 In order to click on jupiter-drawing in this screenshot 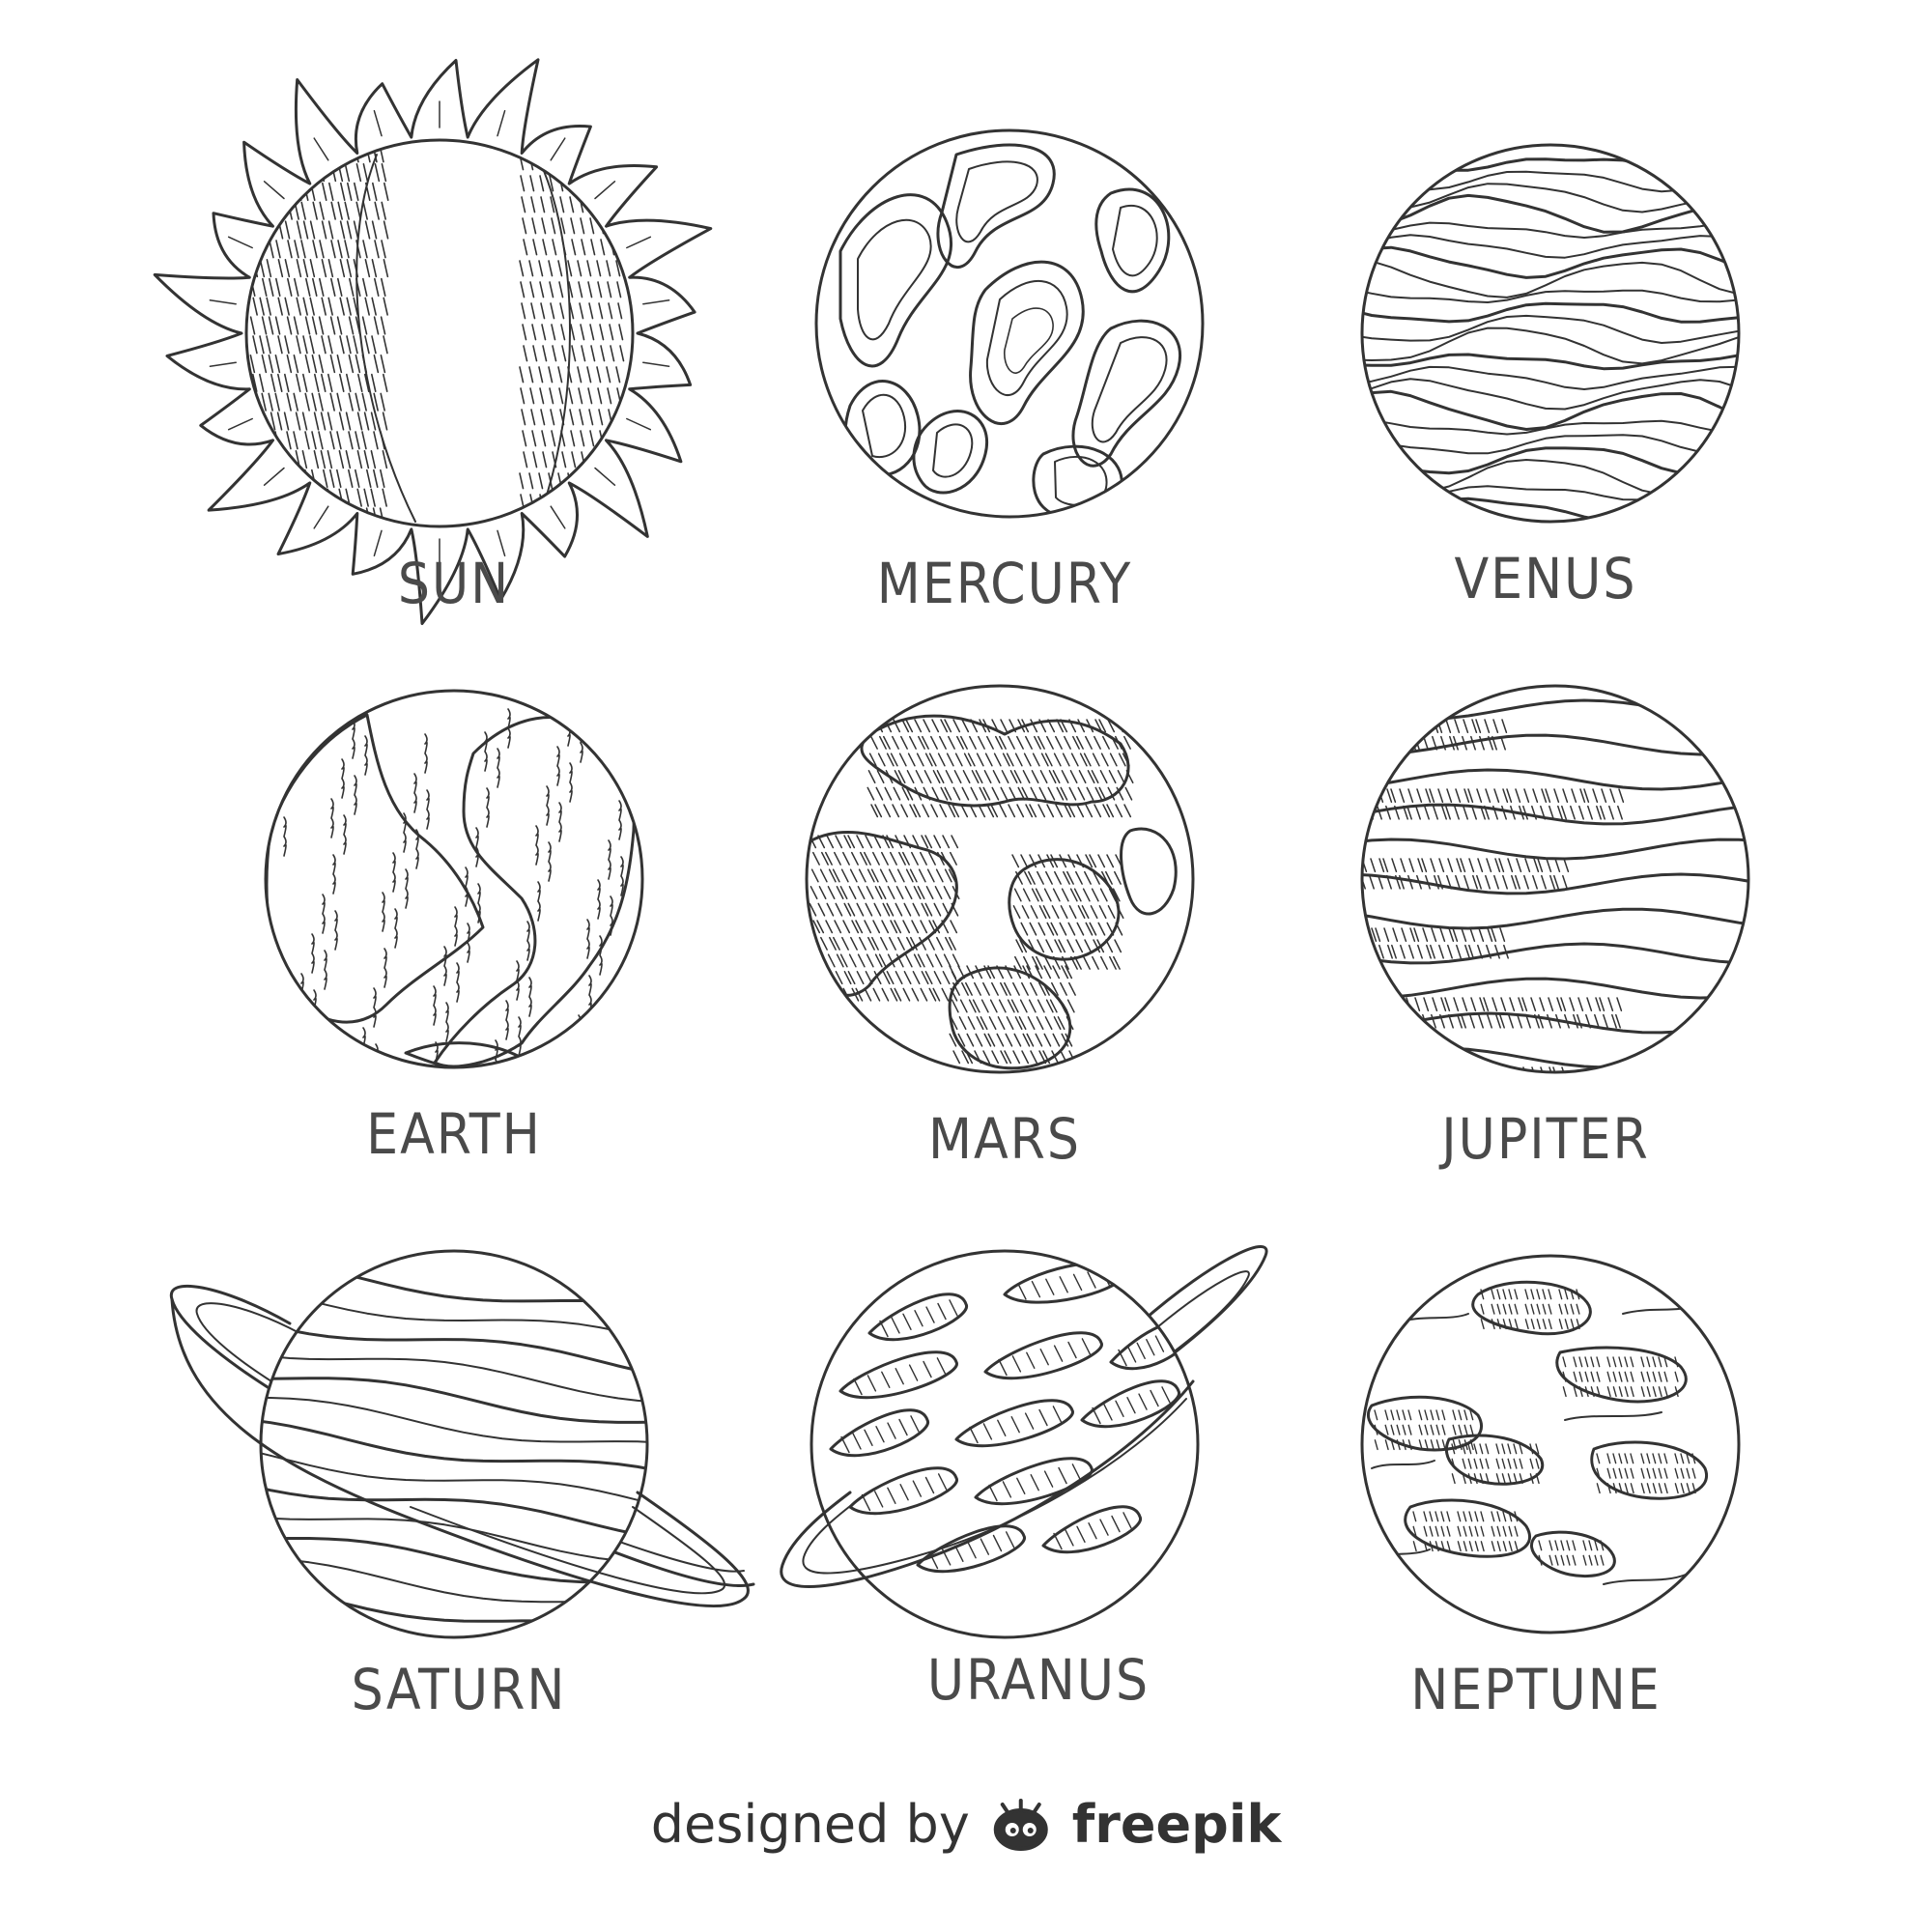, I will do `click(1555, 879)`.